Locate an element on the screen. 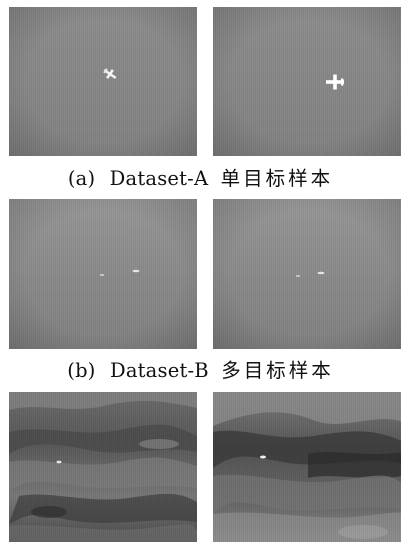 The width and height of the screenshot is (401, 542). panel-a-right is located at coordinates (307, 81).